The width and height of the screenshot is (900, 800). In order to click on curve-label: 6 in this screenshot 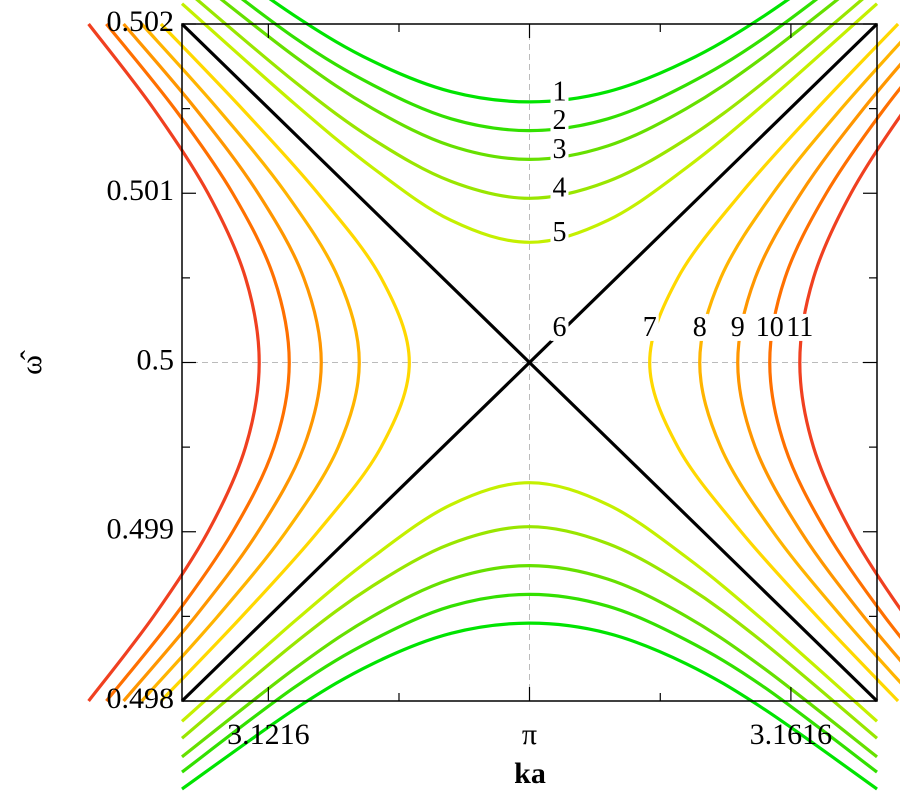, I will do `click(560, 327)`.